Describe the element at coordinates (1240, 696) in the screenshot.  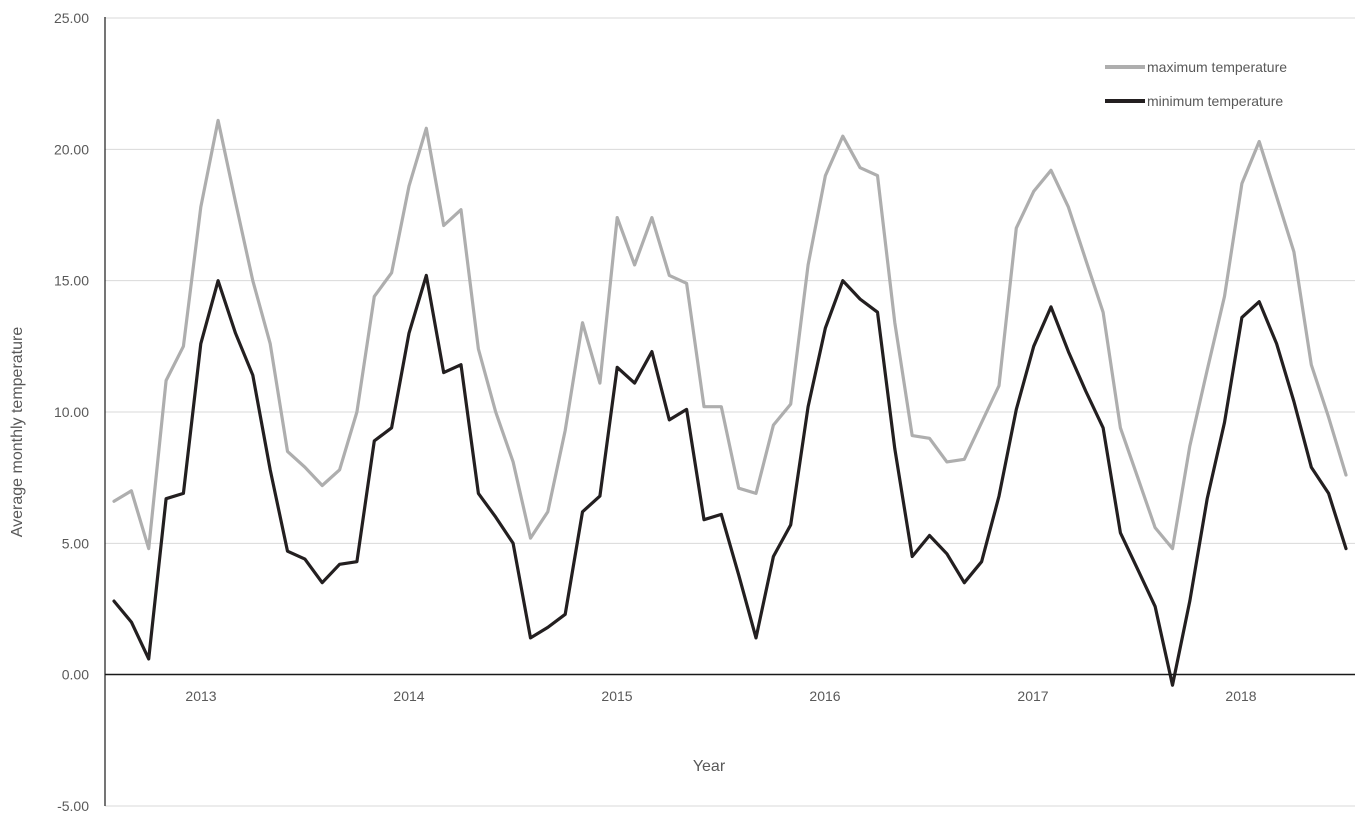
I see `x-tick-label: 2018` at that location.